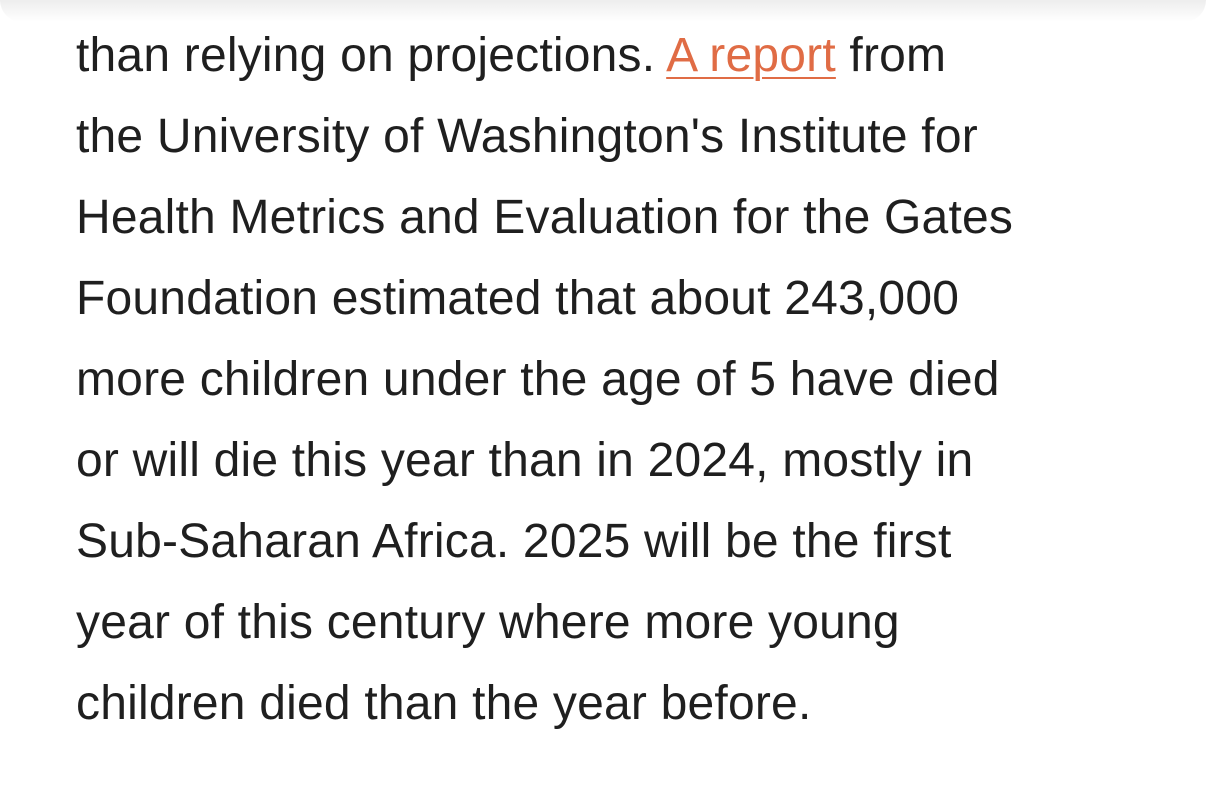 The height and width of the screenshot is (801, 1206). What do you see at coordinates (444, 703) in the screenshot?
I see `text-line-9: children died than the year before.` at bounding box center [444, 703].